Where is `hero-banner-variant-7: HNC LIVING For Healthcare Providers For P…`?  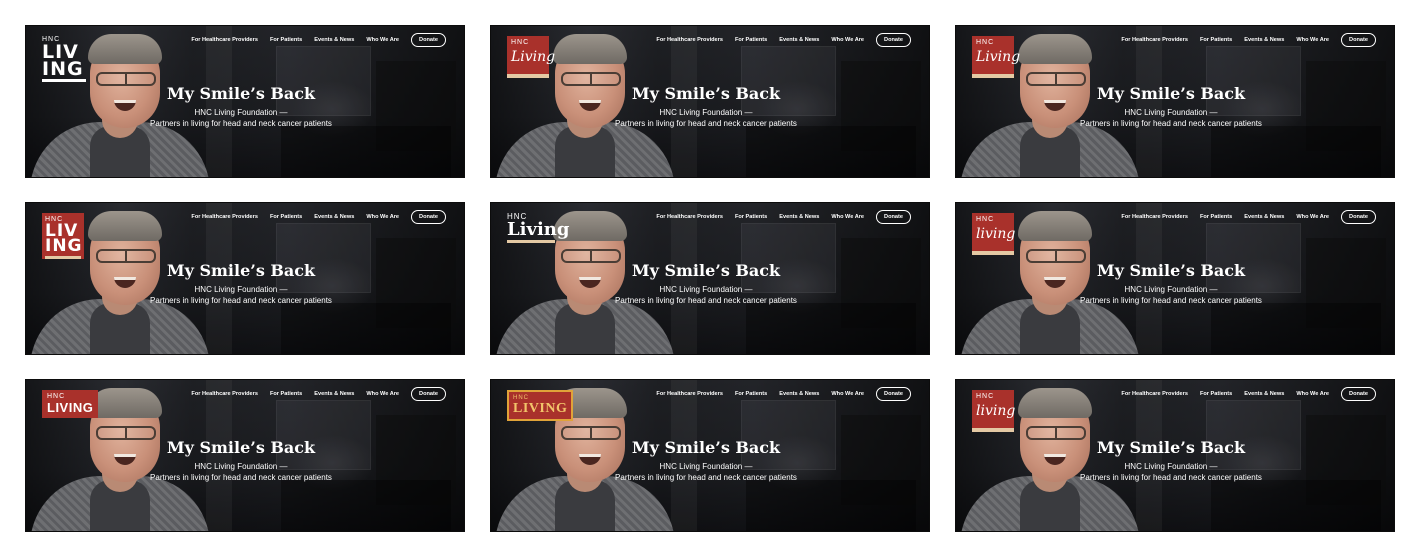 hero-banner-variant-7: HNC LIVING For Healthcare Providers For P… is located at coordinates (245, 455).